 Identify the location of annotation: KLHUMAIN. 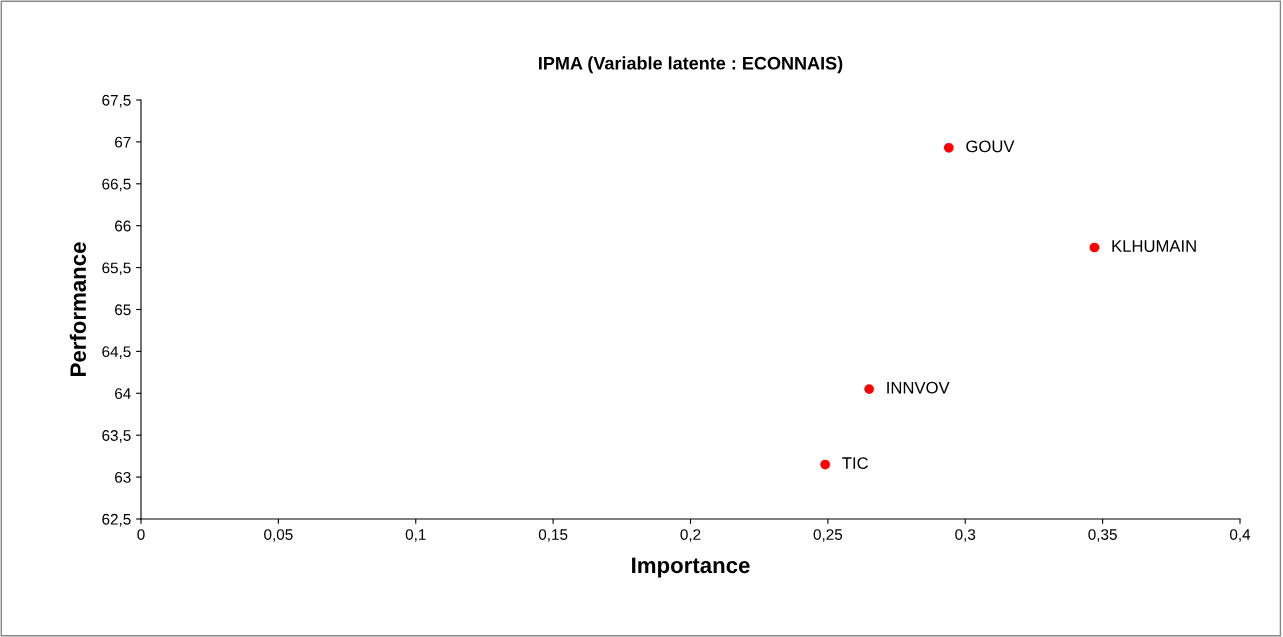
(1154, 246).